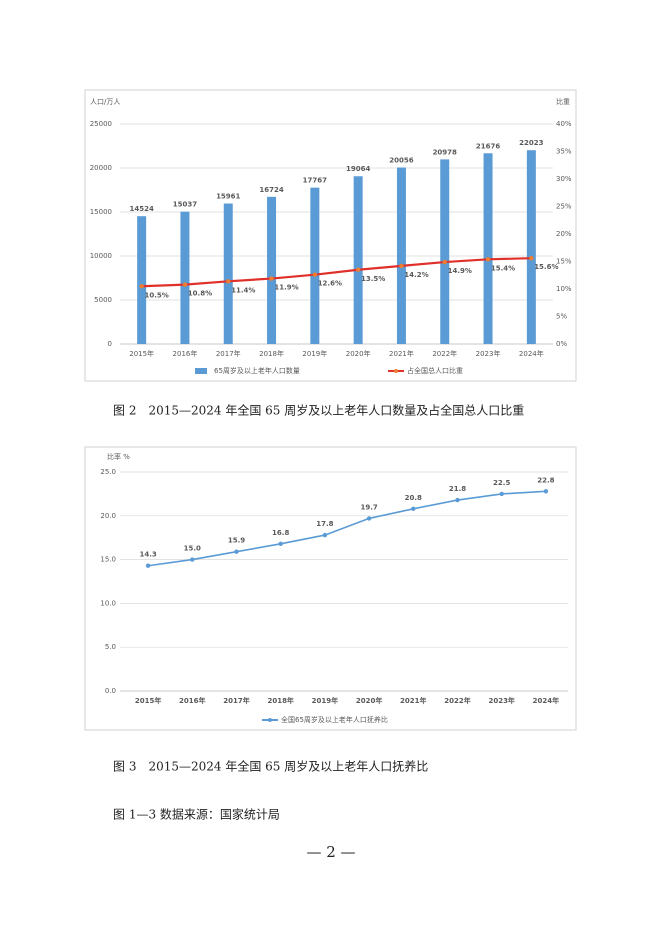 The height and width of the screenshot is (936, 662). What do you see at coordinates (200, 294) in the screenshot?
I see `data-label: 10.8%` at bounding box center [200, 294].